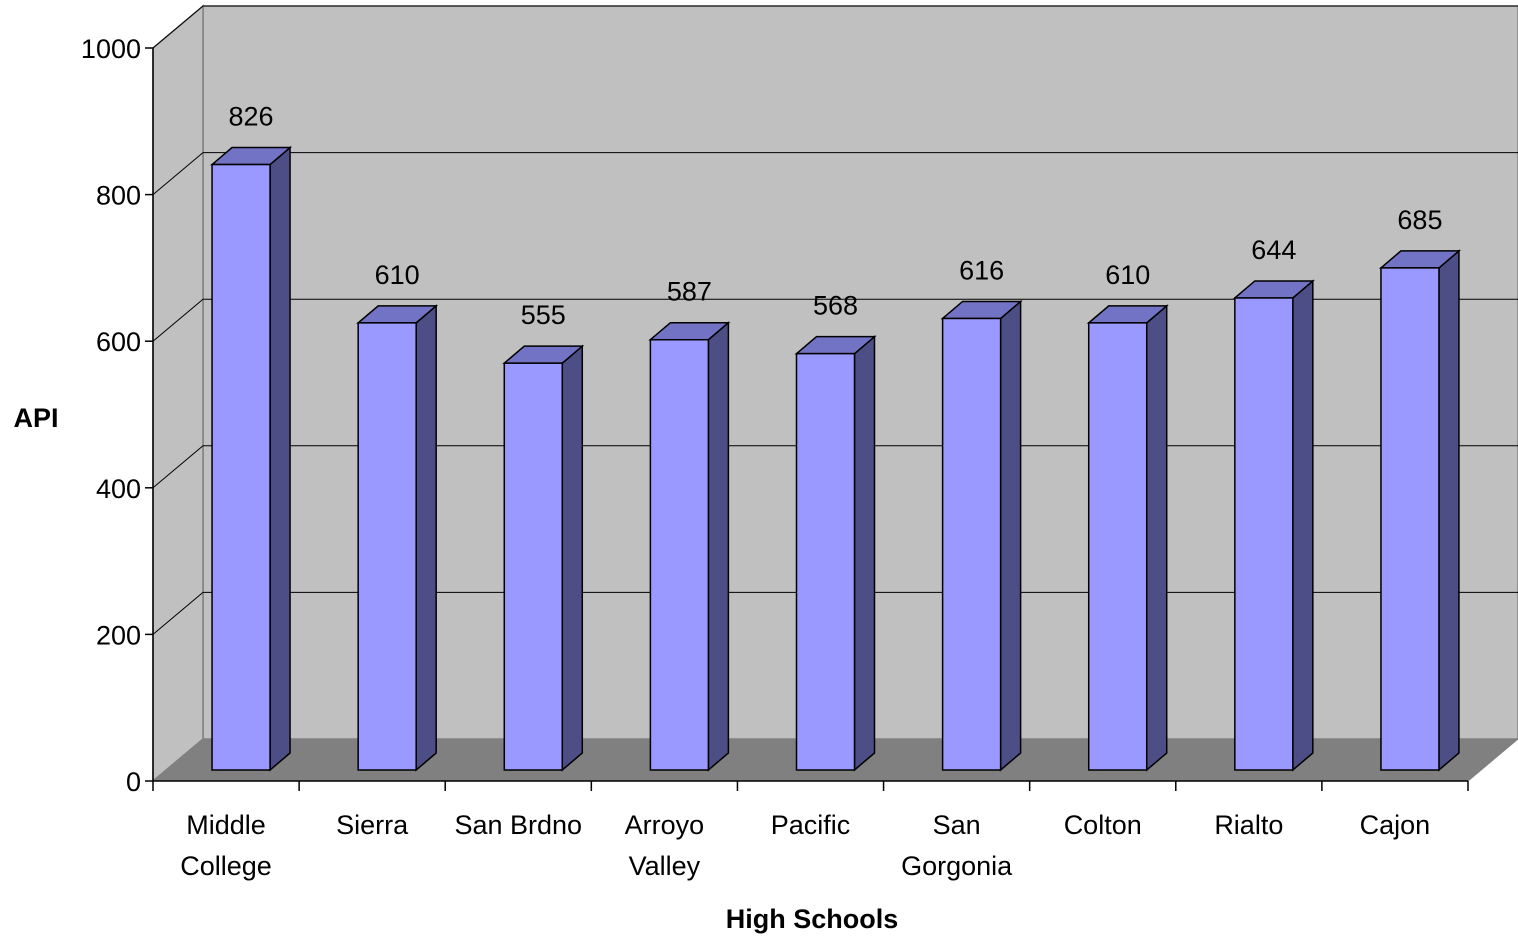 The width and height of the screenshot is (1518, 937). I want to click on y-tick-label: 400, so click(118, 489).